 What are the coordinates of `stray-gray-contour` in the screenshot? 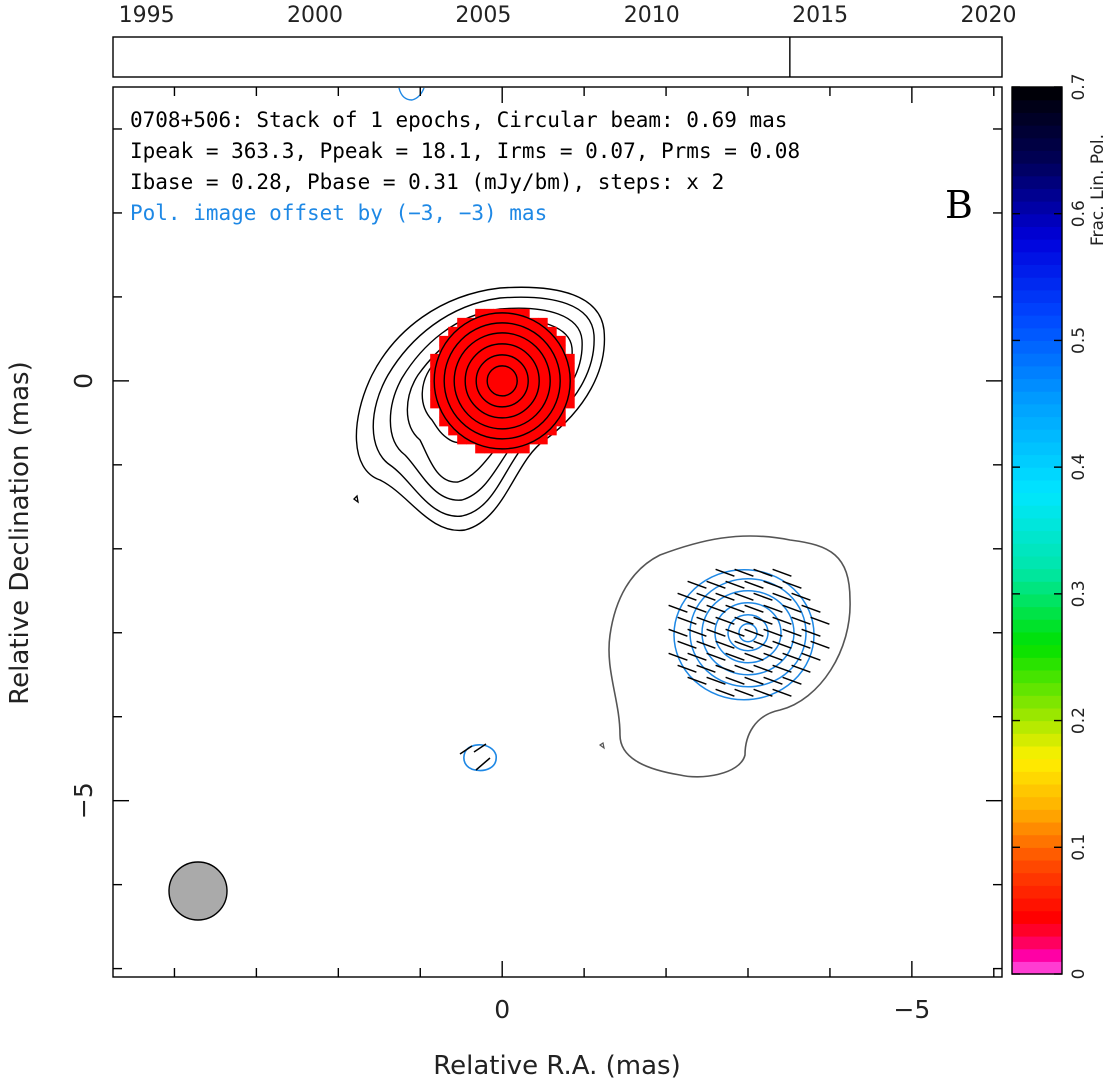 It's located at (601, 746).